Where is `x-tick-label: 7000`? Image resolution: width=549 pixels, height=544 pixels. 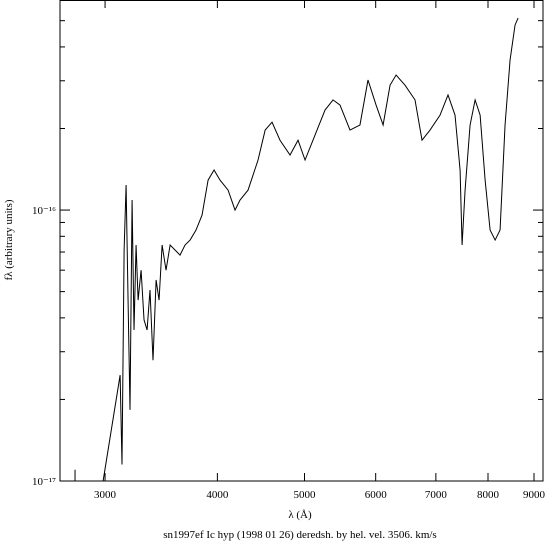 x-tick-label: 7000 is located at coordinates (436, 495).